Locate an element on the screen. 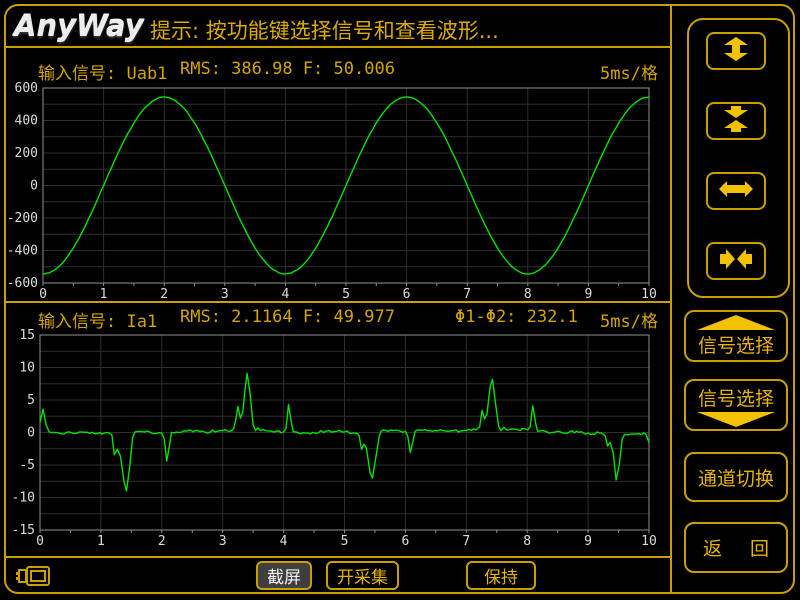 The height and width of the screenshot is (600, 800). svg-text: 600 is located at coordinates (26, 88).